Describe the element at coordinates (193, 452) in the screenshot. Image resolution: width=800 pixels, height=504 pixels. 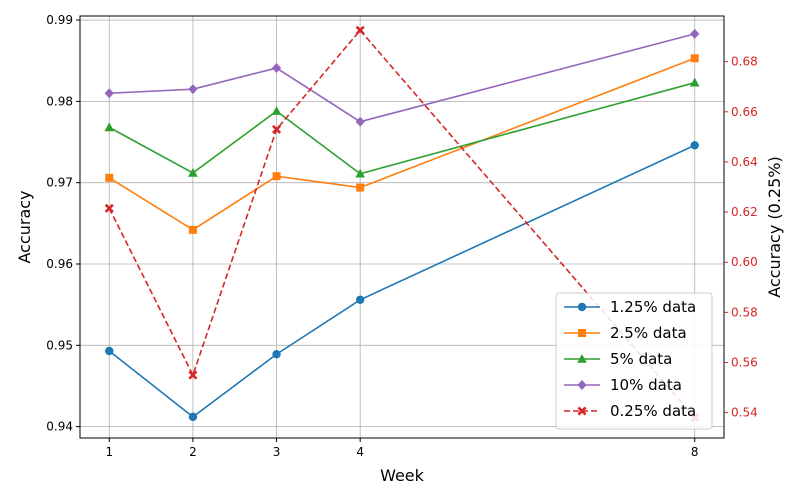
I see `x-tick-label: 2` at that location.